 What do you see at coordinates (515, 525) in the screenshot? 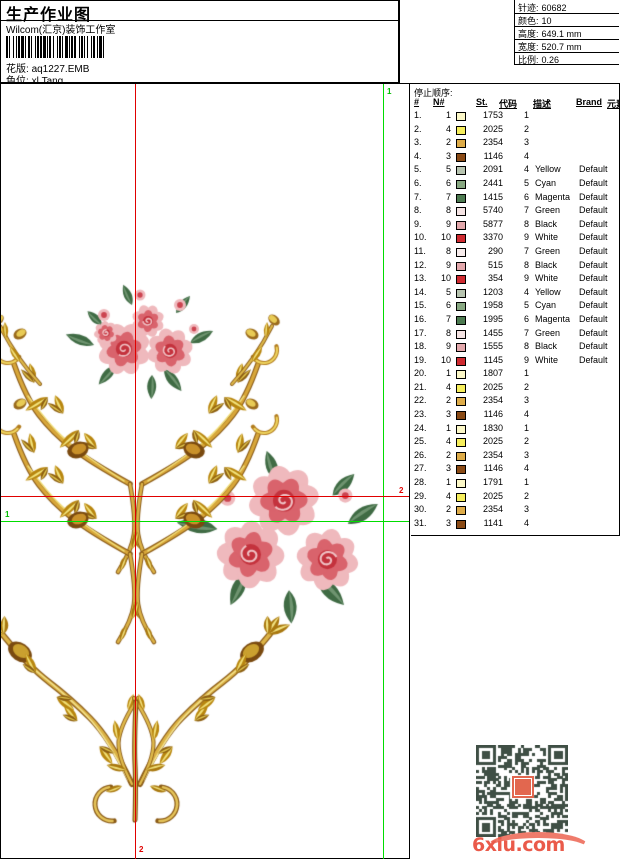
I see `table-row: 31. 3 1141 4` at bounding box center [515, 525].